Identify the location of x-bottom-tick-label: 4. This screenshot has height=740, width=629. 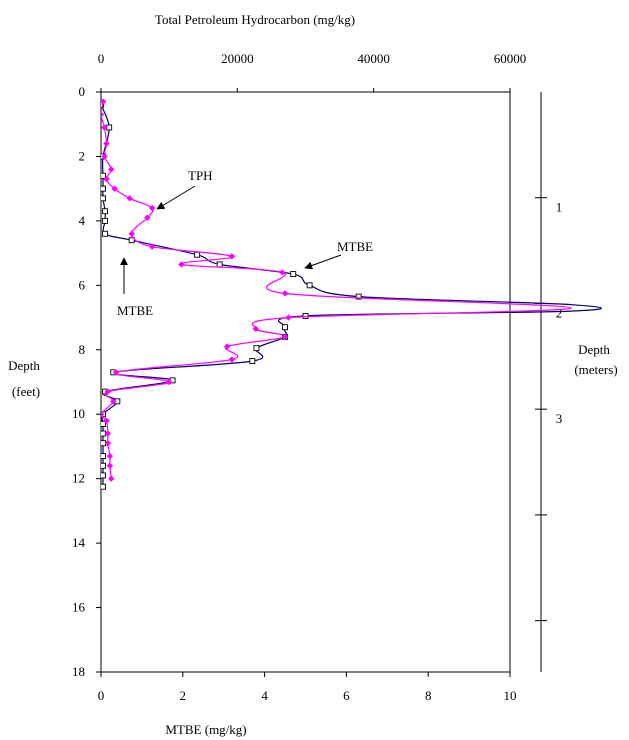
(264, 695).